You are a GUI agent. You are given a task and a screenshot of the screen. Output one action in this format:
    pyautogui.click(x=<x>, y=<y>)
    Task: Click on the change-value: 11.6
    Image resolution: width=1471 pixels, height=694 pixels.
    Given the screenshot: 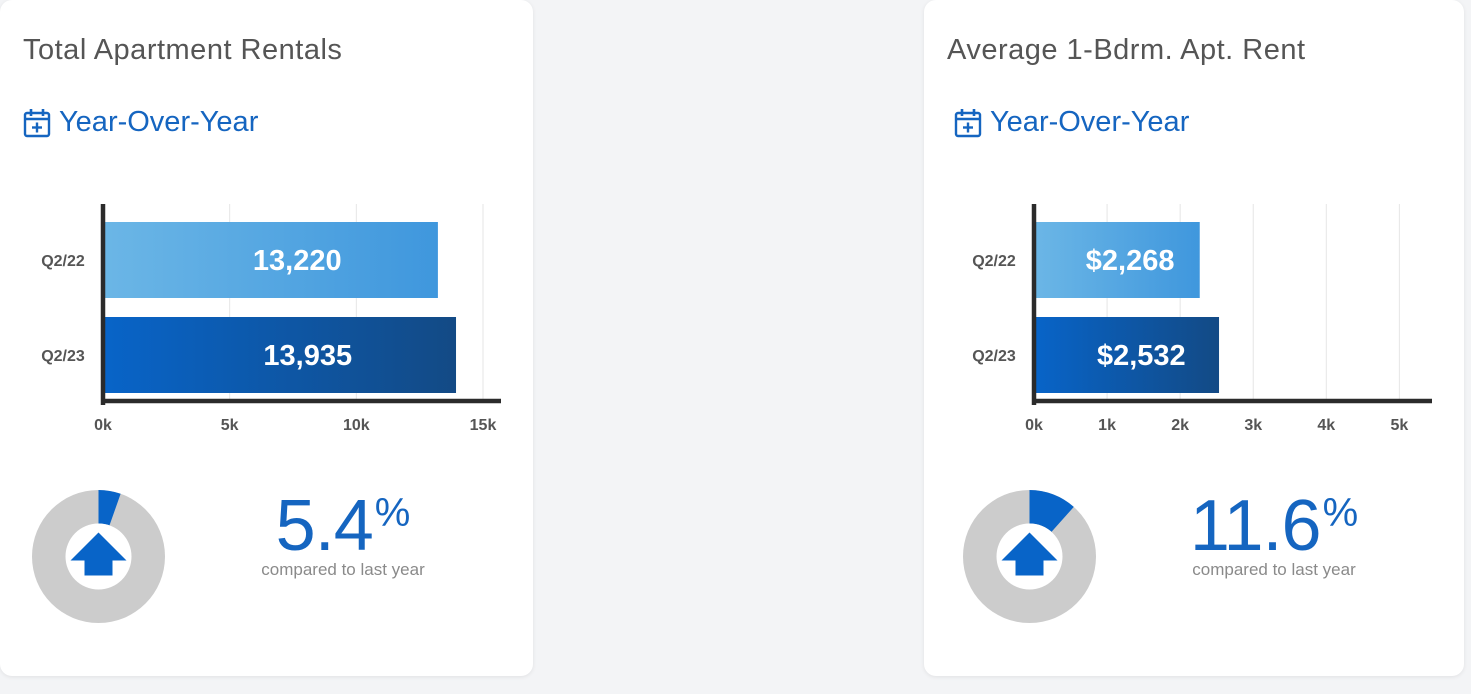 What is the action you would take?
    pyautogui.click(x=1255, y=526)
    